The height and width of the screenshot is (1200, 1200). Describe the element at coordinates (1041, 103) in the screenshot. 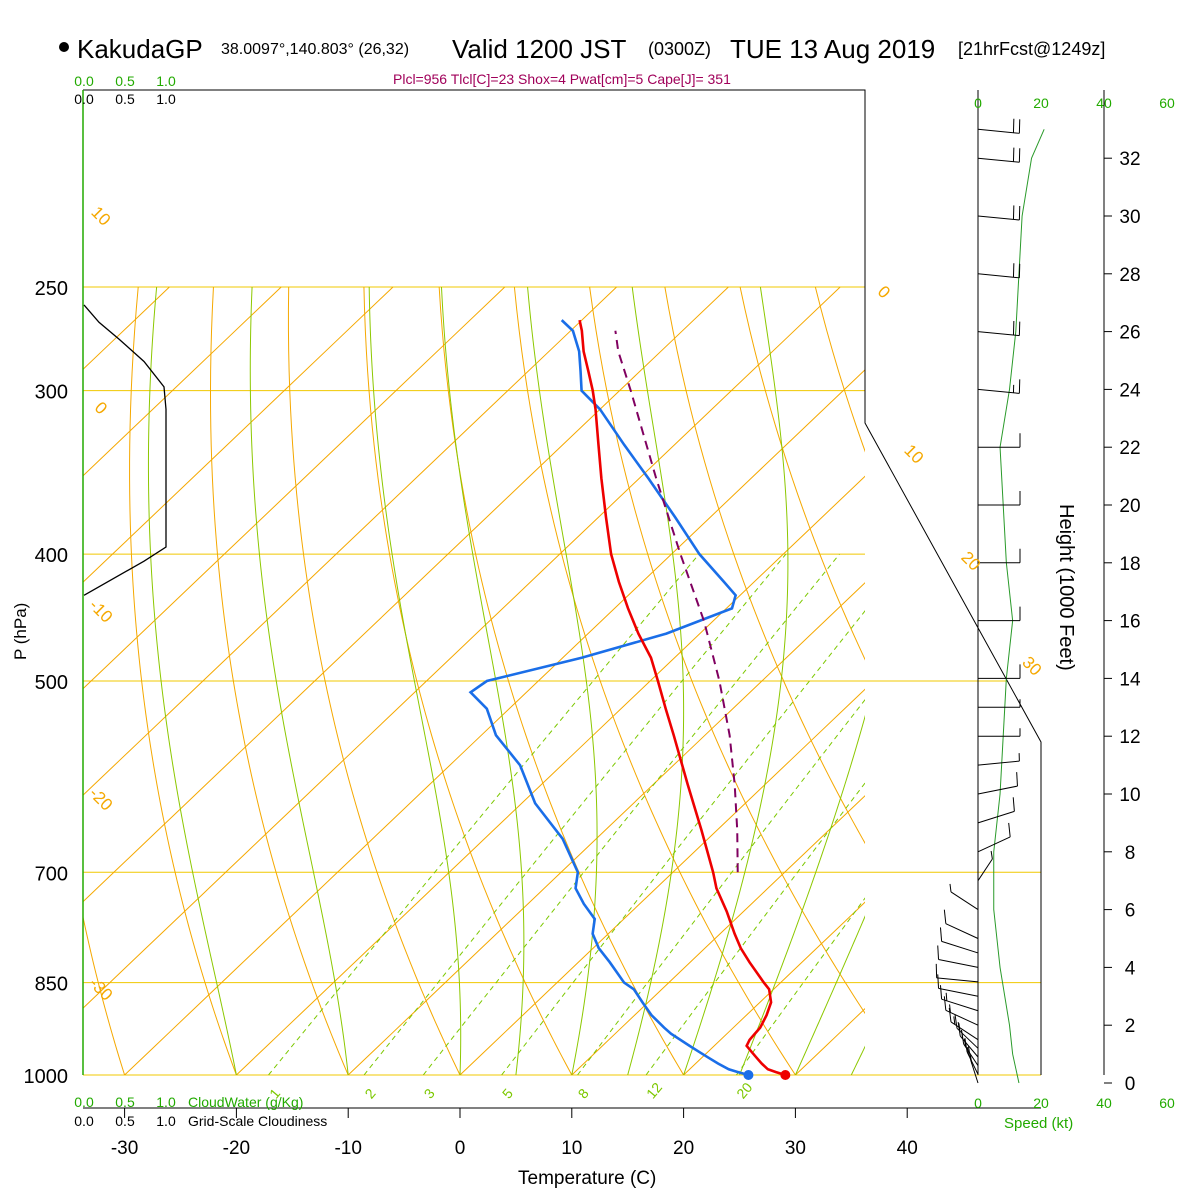

I see `speed-tick-top: 20` at that location.